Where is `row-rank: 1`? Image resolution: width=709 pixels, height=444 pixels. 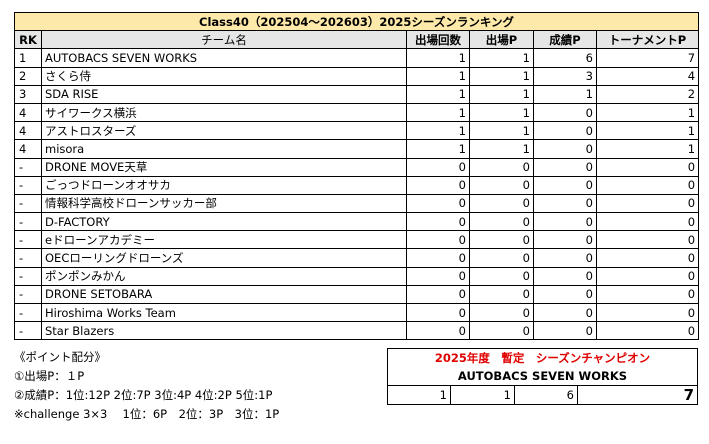
row-rank: 1 is located at coordinates (28, 58).